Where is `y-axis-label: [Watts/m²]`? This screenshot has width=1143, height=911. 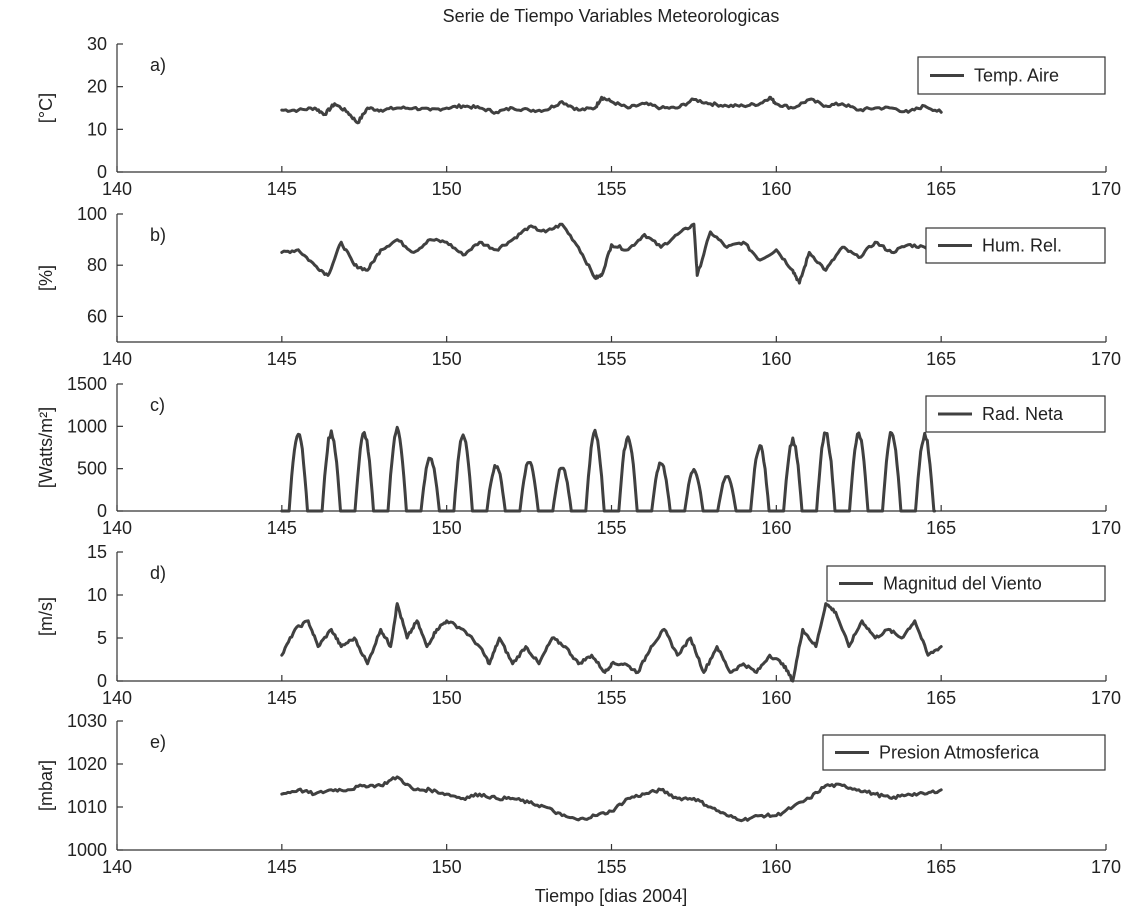
y-axis-label: [Watts/m²] is located at coordinates (46, 447).